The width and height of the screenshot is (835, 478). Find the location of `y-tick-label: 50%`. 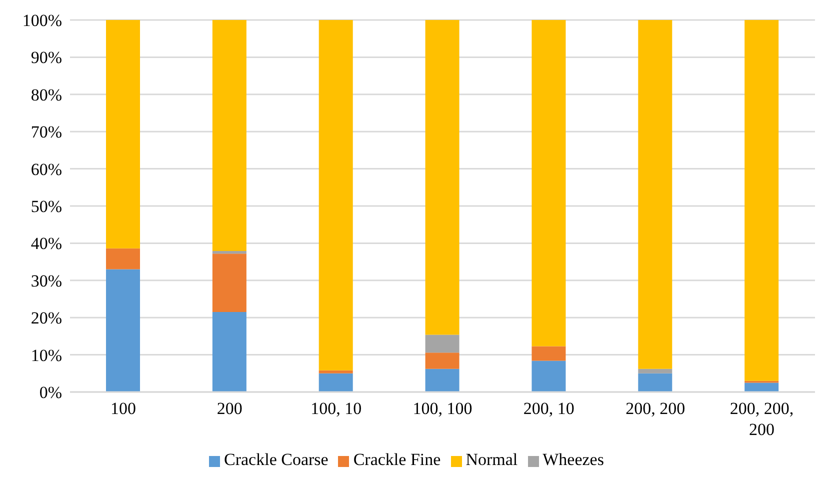

y-tick-label: 50% is located at coordinates (46, 206).